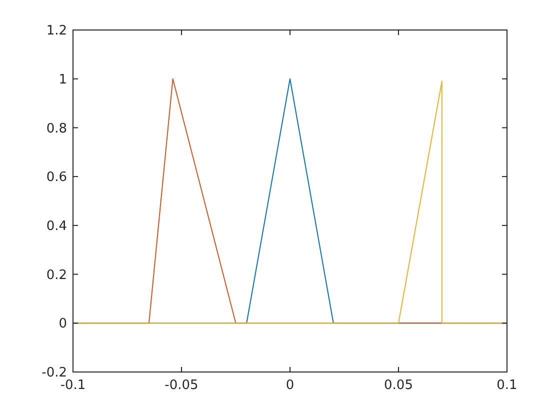 The image size is (560, 420). Describe the element at coordinates (62, 324) in the screenshot. I see `y-tick-label: 0` at that location.